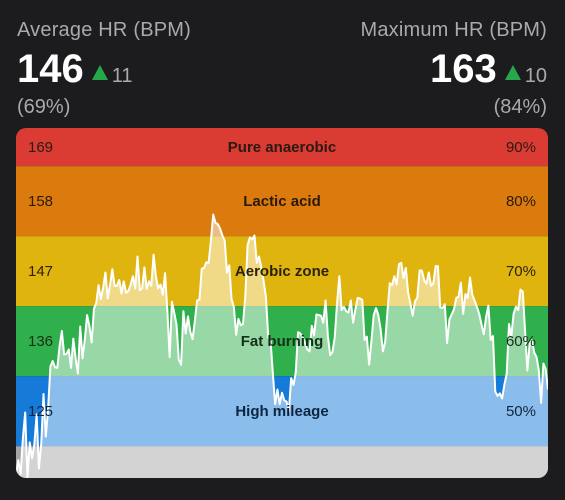 This screenshot has height=500, width=565. What do you see at coordinates (40, 411) in the screenshot?
I see `zone-bpm-label: 125` at bounding box center [40, 411].